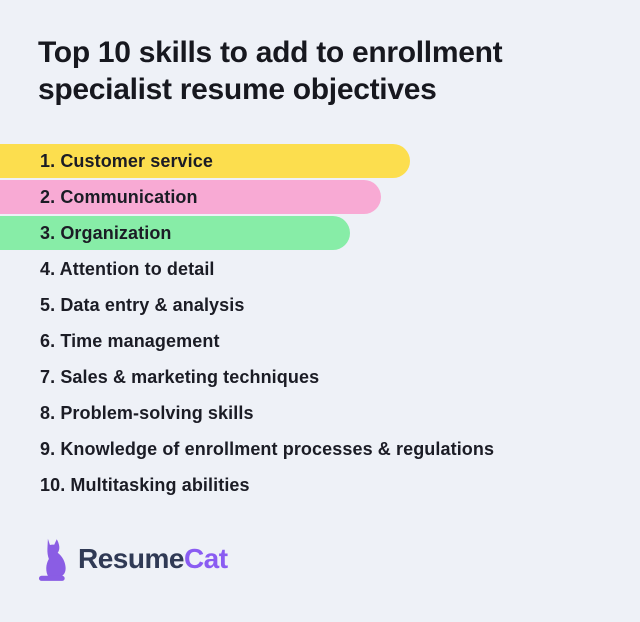  Describe the element at coordinates (142, 304) in the screenshot. I see `skill-label: 5. Data entry & analysis` at that location.